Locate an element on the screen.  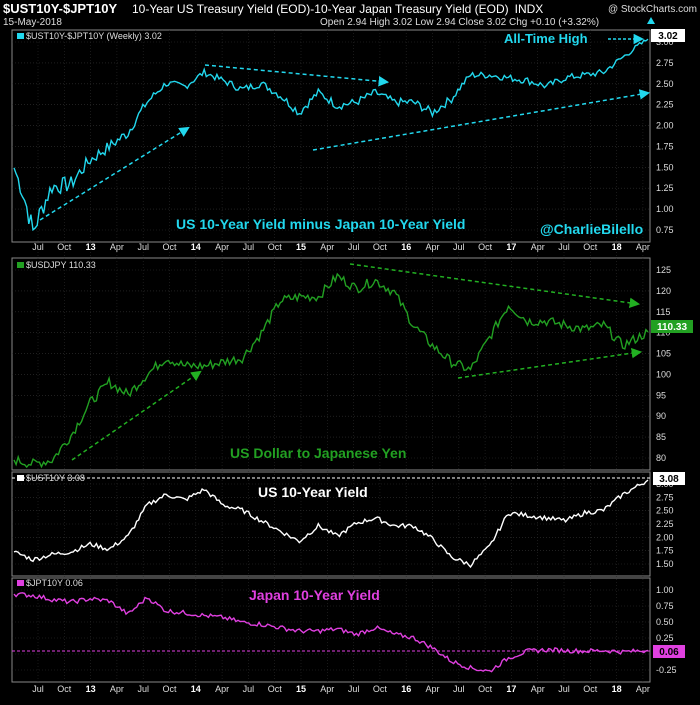
spread-last-badge: 3.02 is located at coordinates (668, 35).